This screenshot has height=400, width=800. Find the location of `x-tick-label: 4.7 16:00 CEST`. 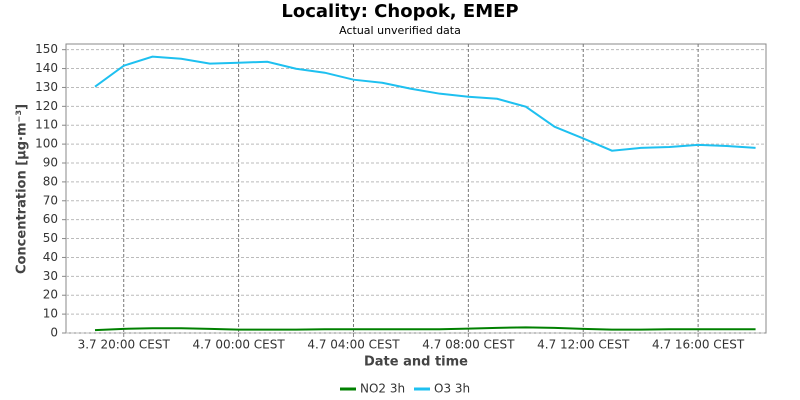

x-tick-label: 4.7 16:00 CEST is located at coordinates (698, 345).